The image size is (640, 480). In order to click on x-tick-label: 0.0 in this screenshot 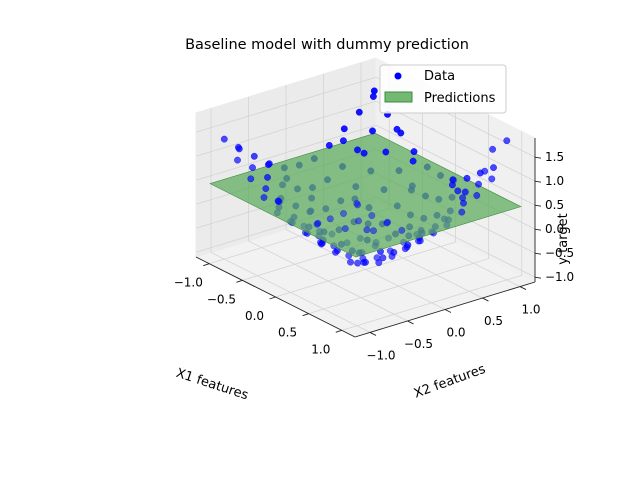, I will do `click(254, 316)`.